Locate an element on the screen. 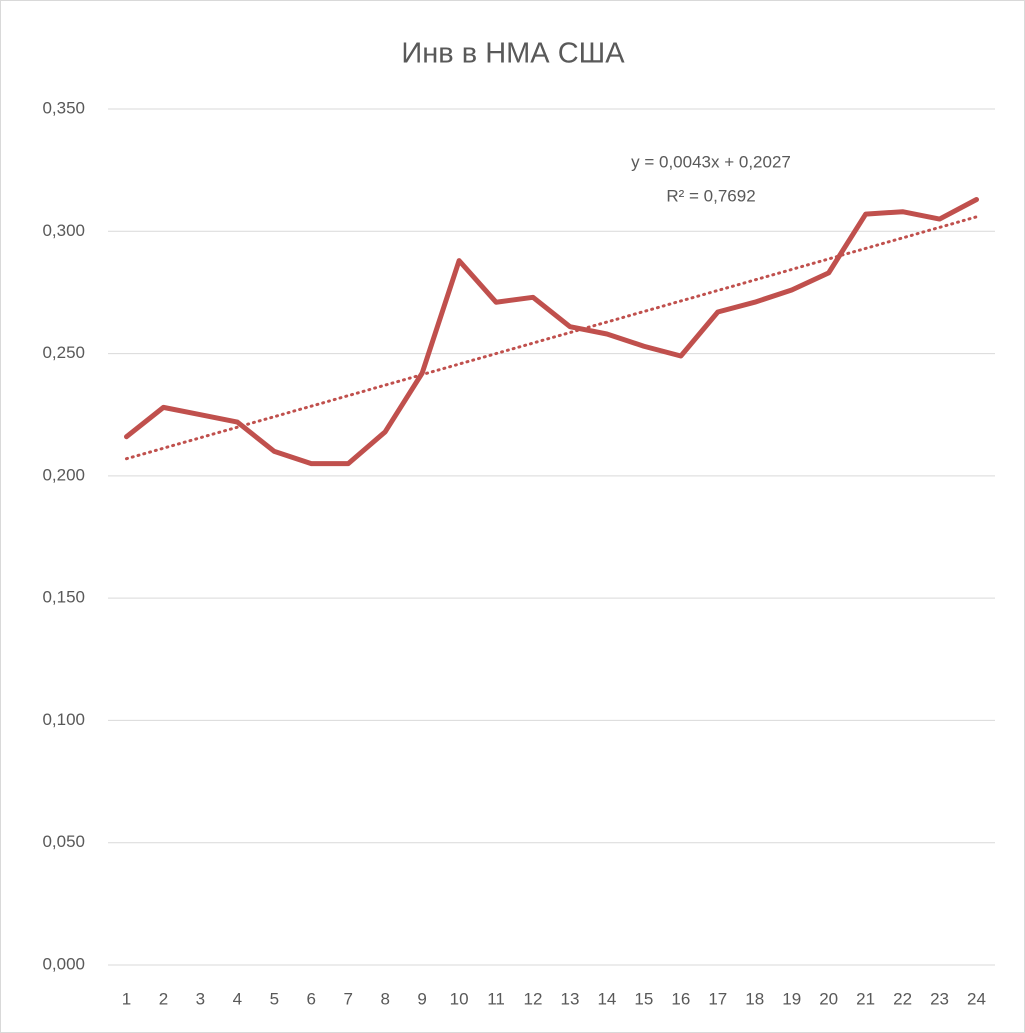 This screenshot has height=1033, width=1025. x-tick-label: 21 is located at coordinates (865, 998).